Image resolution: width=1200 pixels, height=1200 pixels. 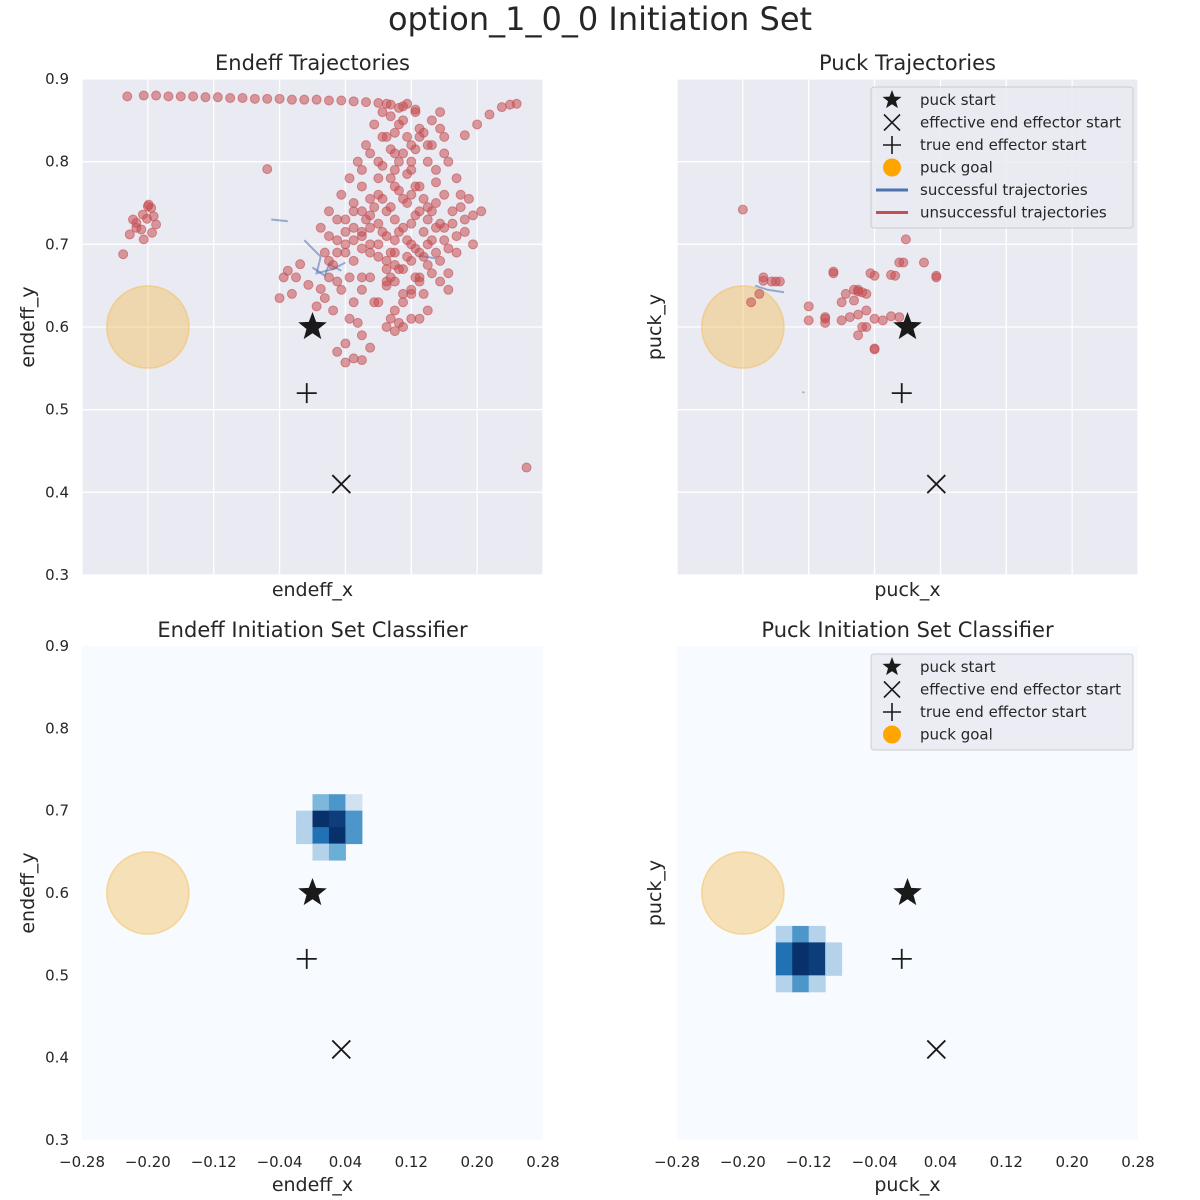 I want to click on x-tick-label: −0.04, so click(x=280, y=1162).